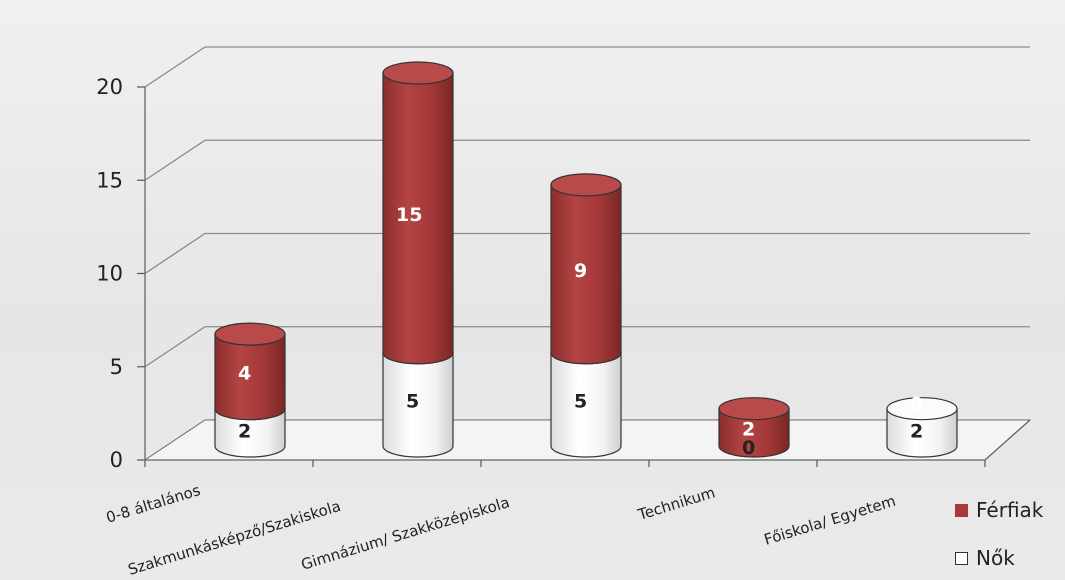  I want to click on data-label-nok: 0, so click(748, 448).